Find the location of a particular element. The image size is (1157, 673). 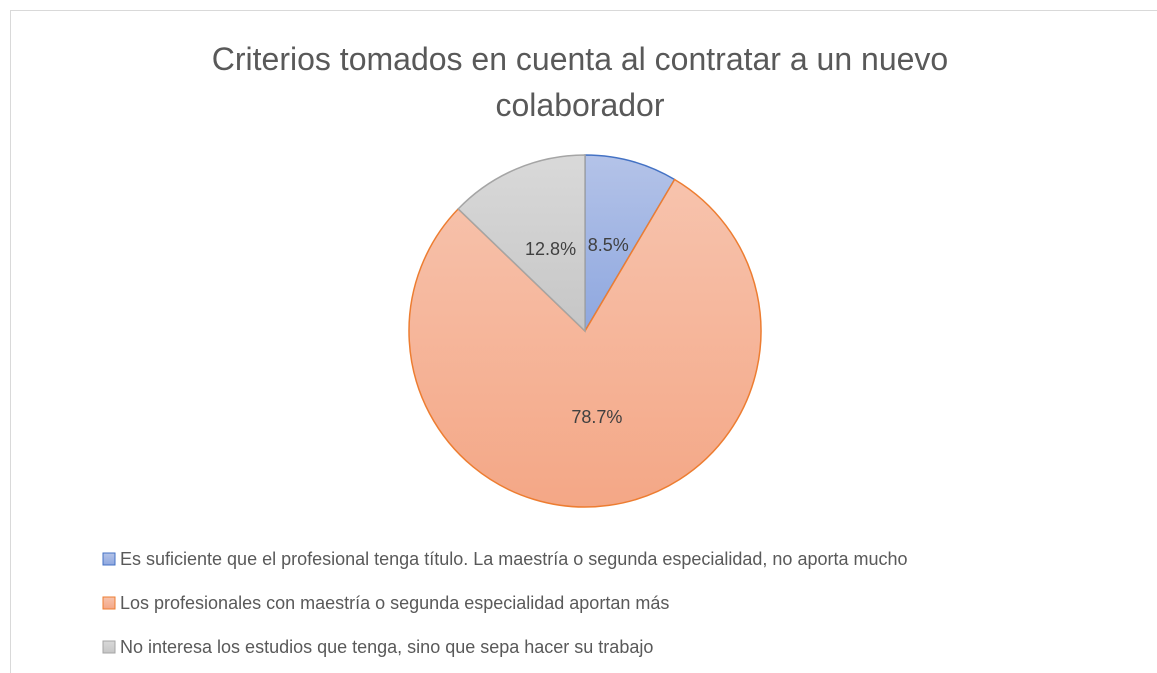

data-label: 8.5% is located at coordinates (608, 245).